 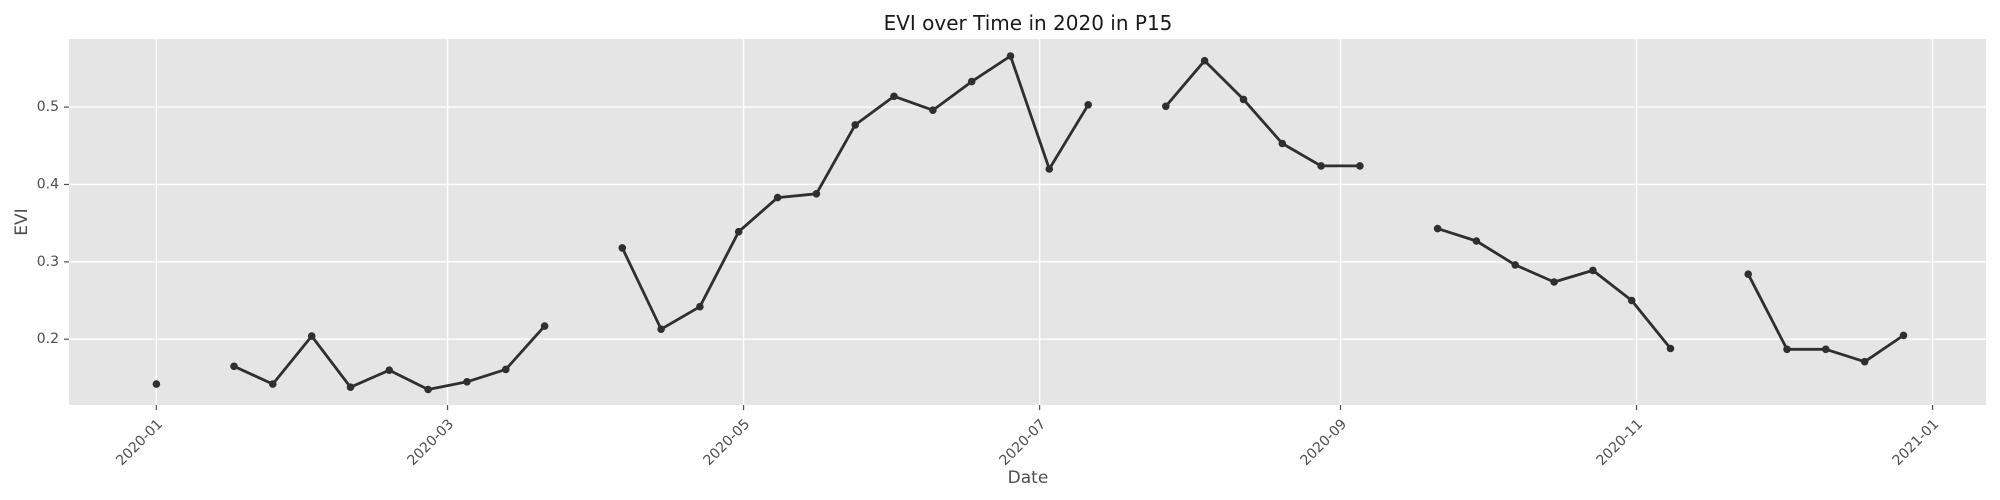 What do you see at coordinates (139, 442) in the screenshot?
I see `x-tick-label: 2020-01` at bounding box center [139, 442].